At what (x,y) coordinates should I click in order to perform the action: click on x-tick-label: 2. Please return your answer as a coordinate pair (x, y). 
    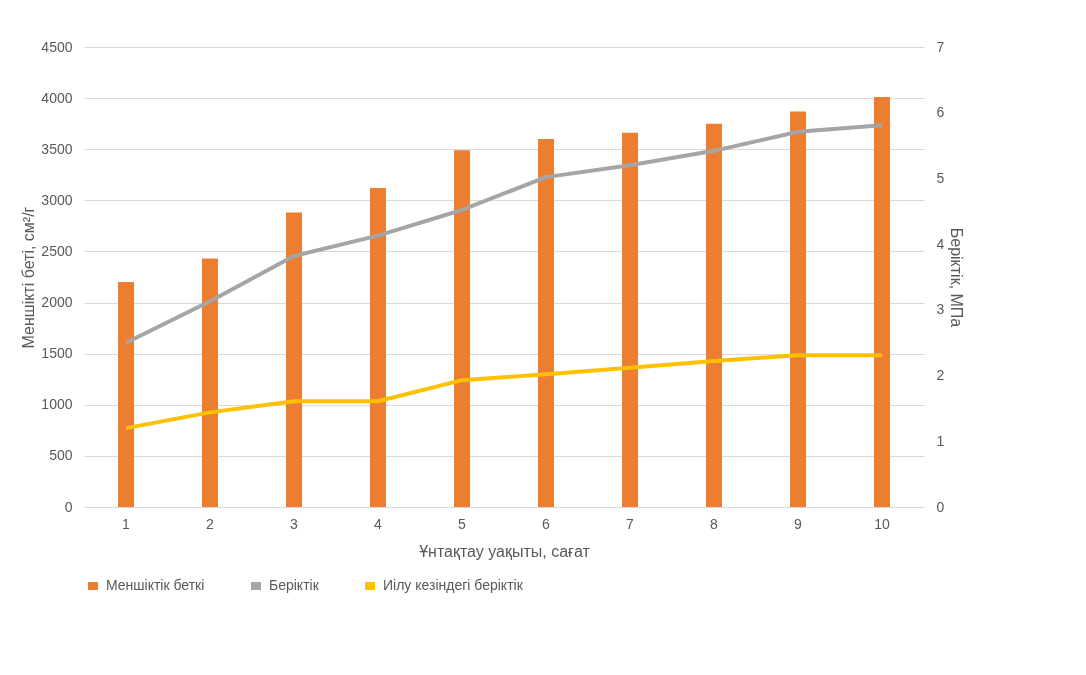
    Looking at the image, I should click on (210, 523).